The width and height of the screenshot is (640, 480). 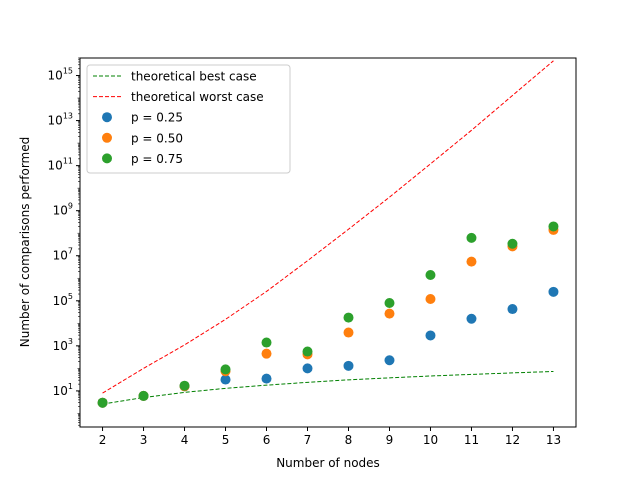 I want to click on y-tick-label: 10⁹, so click(x=63, y=210).